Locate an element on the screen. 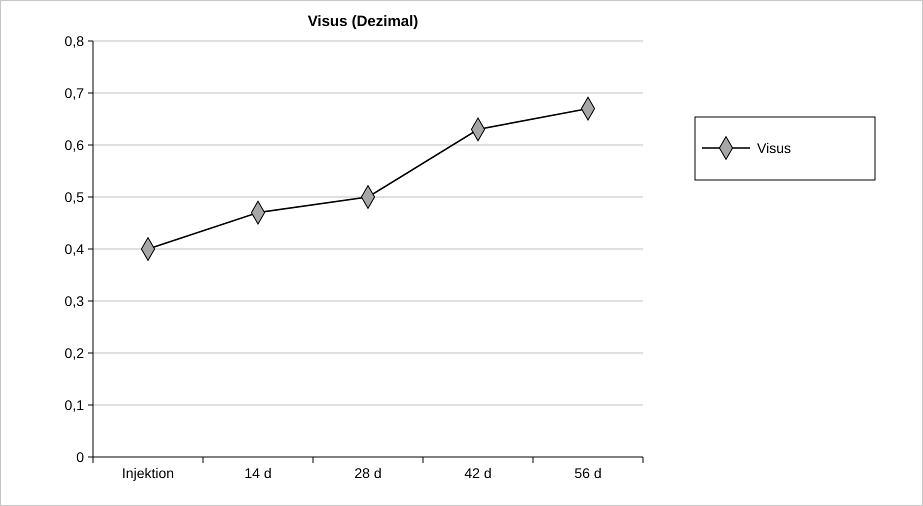 The width and height of the screenshot is (923, 506). x-tick-label: 42 d is located at coordinates (478, 473).